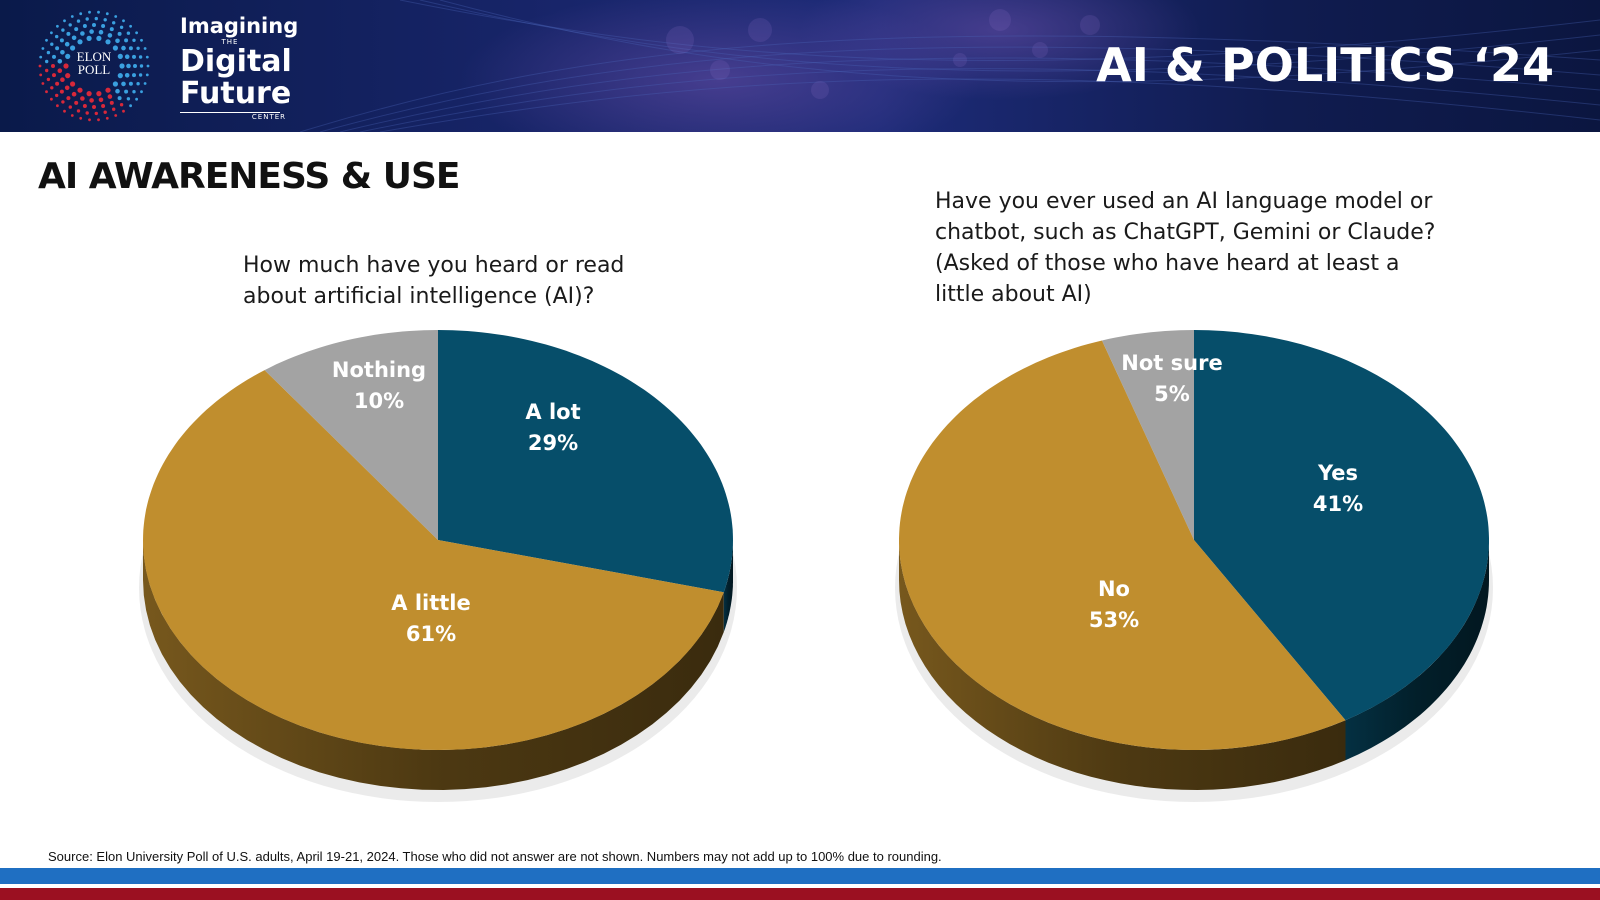  Describe the element at coordinates (1341, 525) in the screenshot. I see `pie-slice-yes` at that location.